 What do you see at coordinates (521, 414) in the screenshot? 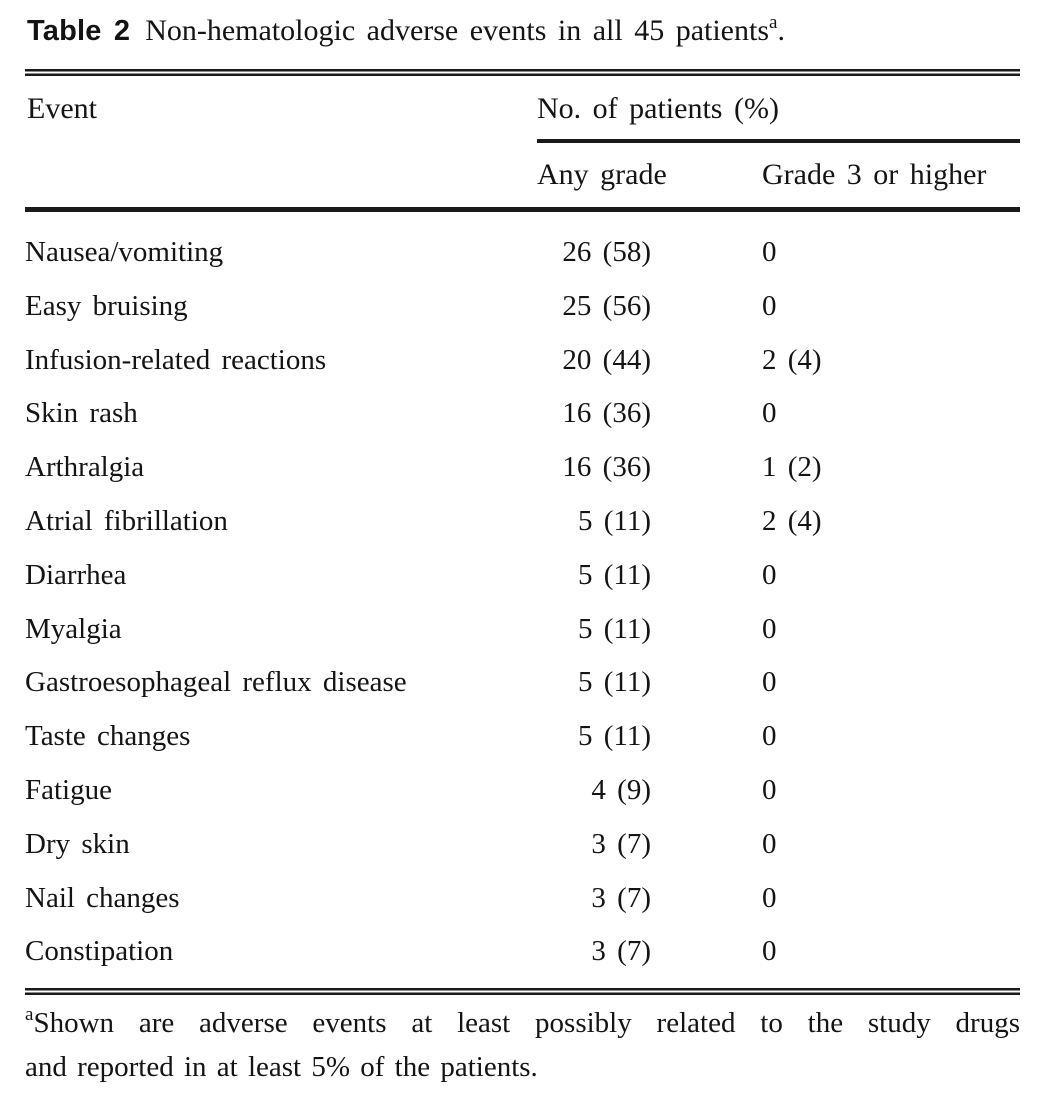
I see `table-row: Skin rash 16 (36) 0` at bounding box center [521, 414].